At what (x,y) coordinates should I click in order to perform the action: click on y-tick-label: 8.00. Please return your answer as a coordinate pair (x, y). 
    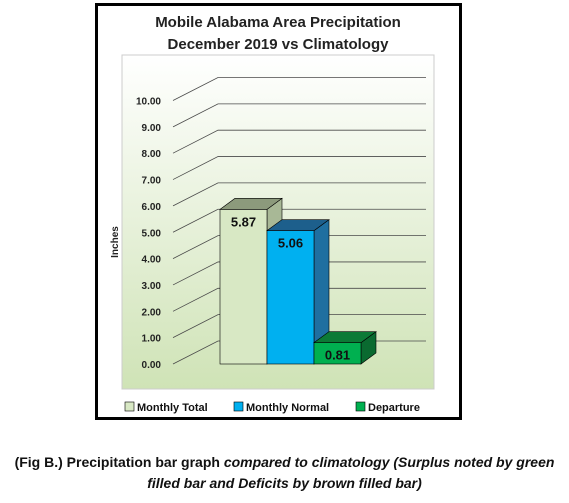
    Looking at the image, I should click on (152, 154).